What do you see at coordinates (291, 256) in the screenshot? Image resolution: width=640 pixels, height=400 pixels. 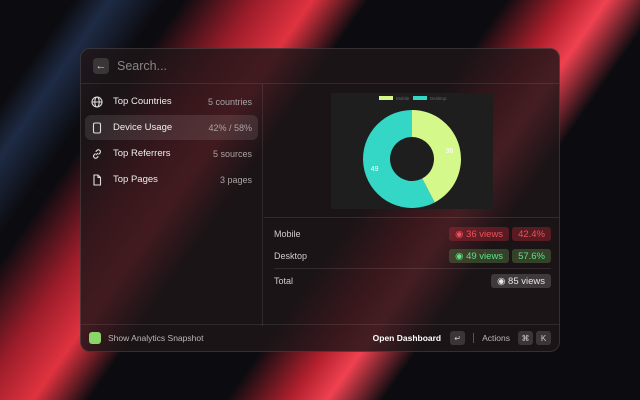 I see `desktop-label: Desktop` at bounding box center [291, 256].